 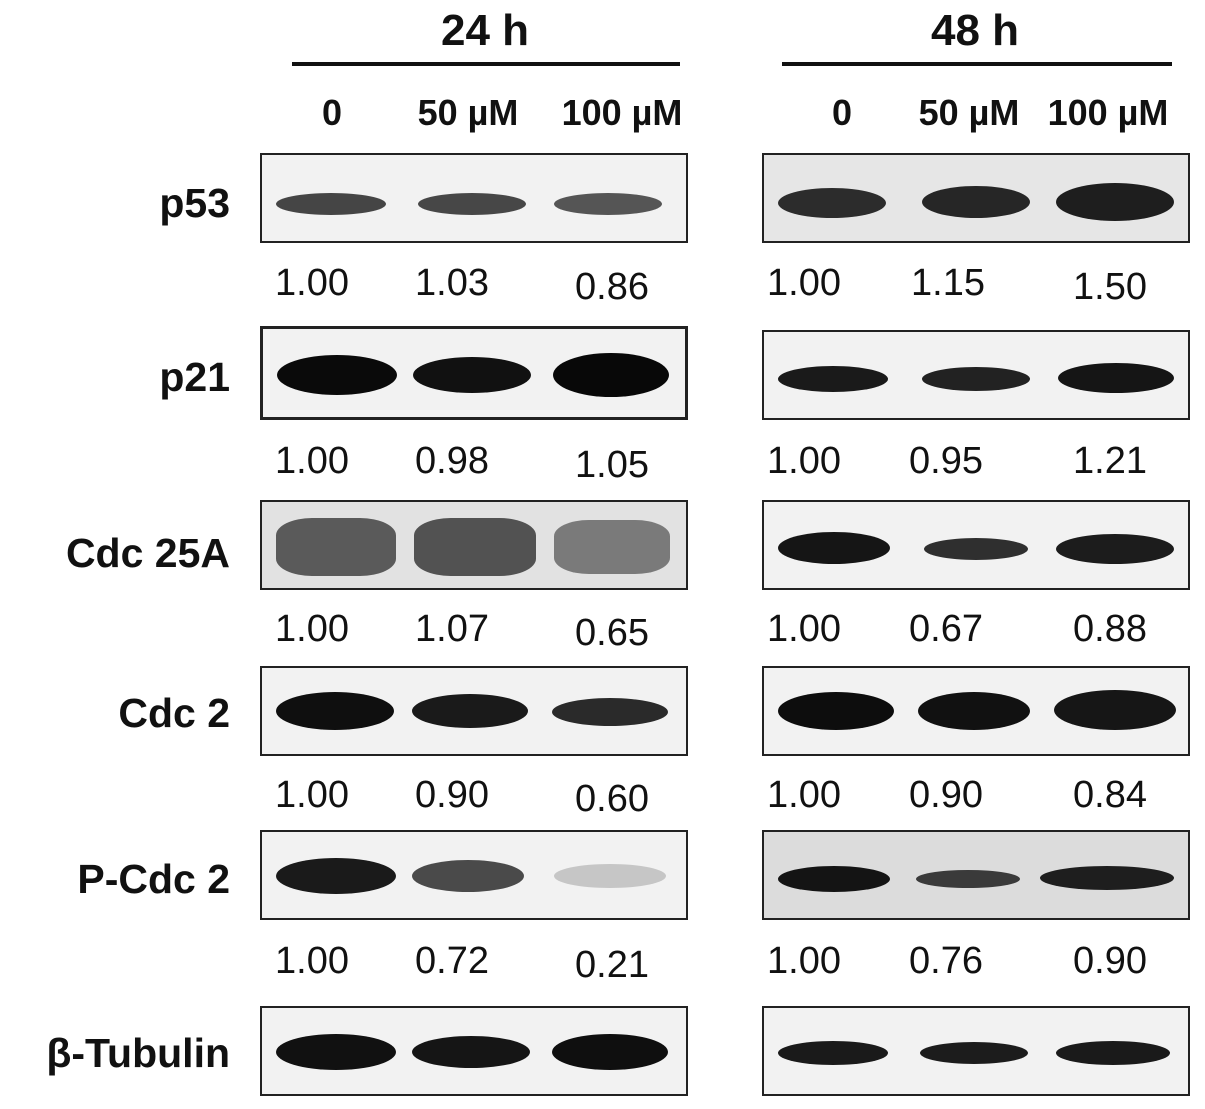 What do you see at coordinates (612, 965) in the screenshot?
I see `value-p-cdc2-24h-100: 0.21` at bounding box center [612, 965].